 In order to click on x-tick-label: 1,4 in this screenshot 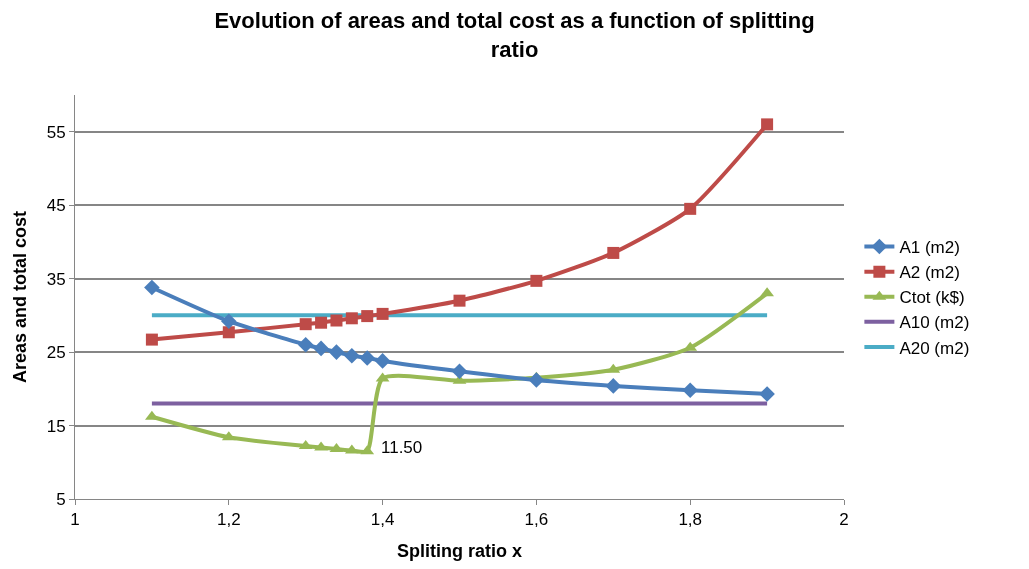, I will do `click(382, 520)`.